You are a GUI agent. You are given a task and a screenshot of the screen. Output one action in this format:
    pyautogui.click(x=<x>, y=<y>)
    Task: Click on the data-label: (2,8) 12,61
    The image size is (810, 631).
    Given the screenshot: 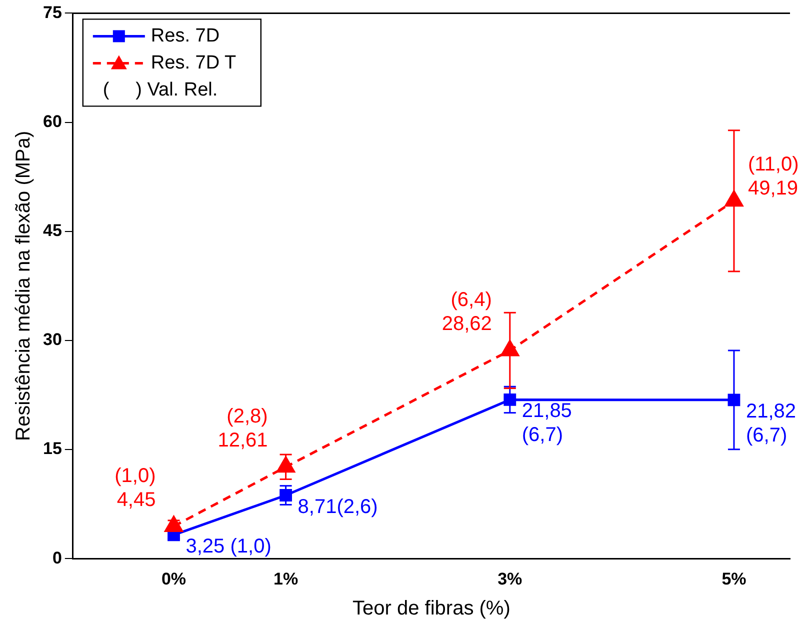 What is the action you would take?
    pyautogui.click(x=243, y=428)
    